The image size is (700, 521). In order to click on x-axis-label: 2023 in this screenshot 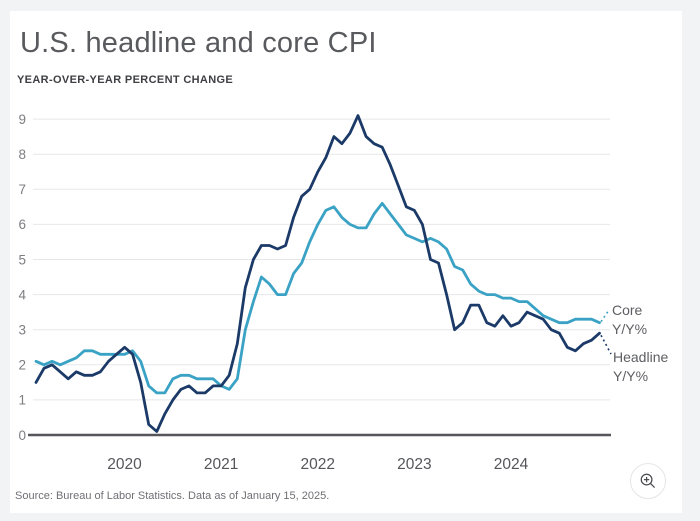, I will do `click(414, 464)`.